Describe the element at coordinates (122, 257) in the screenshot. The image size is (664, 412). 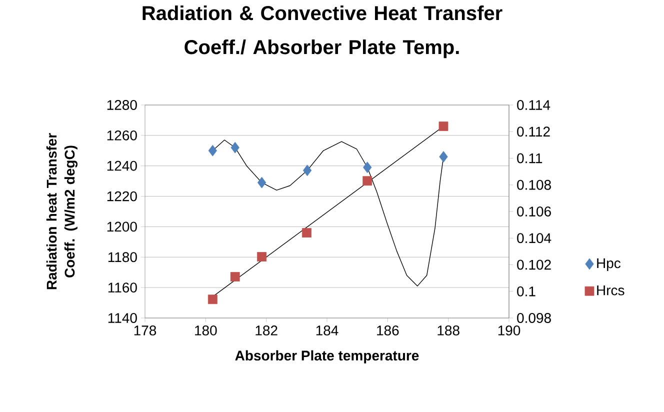
I see `y-tick-label: 1180` at that location.